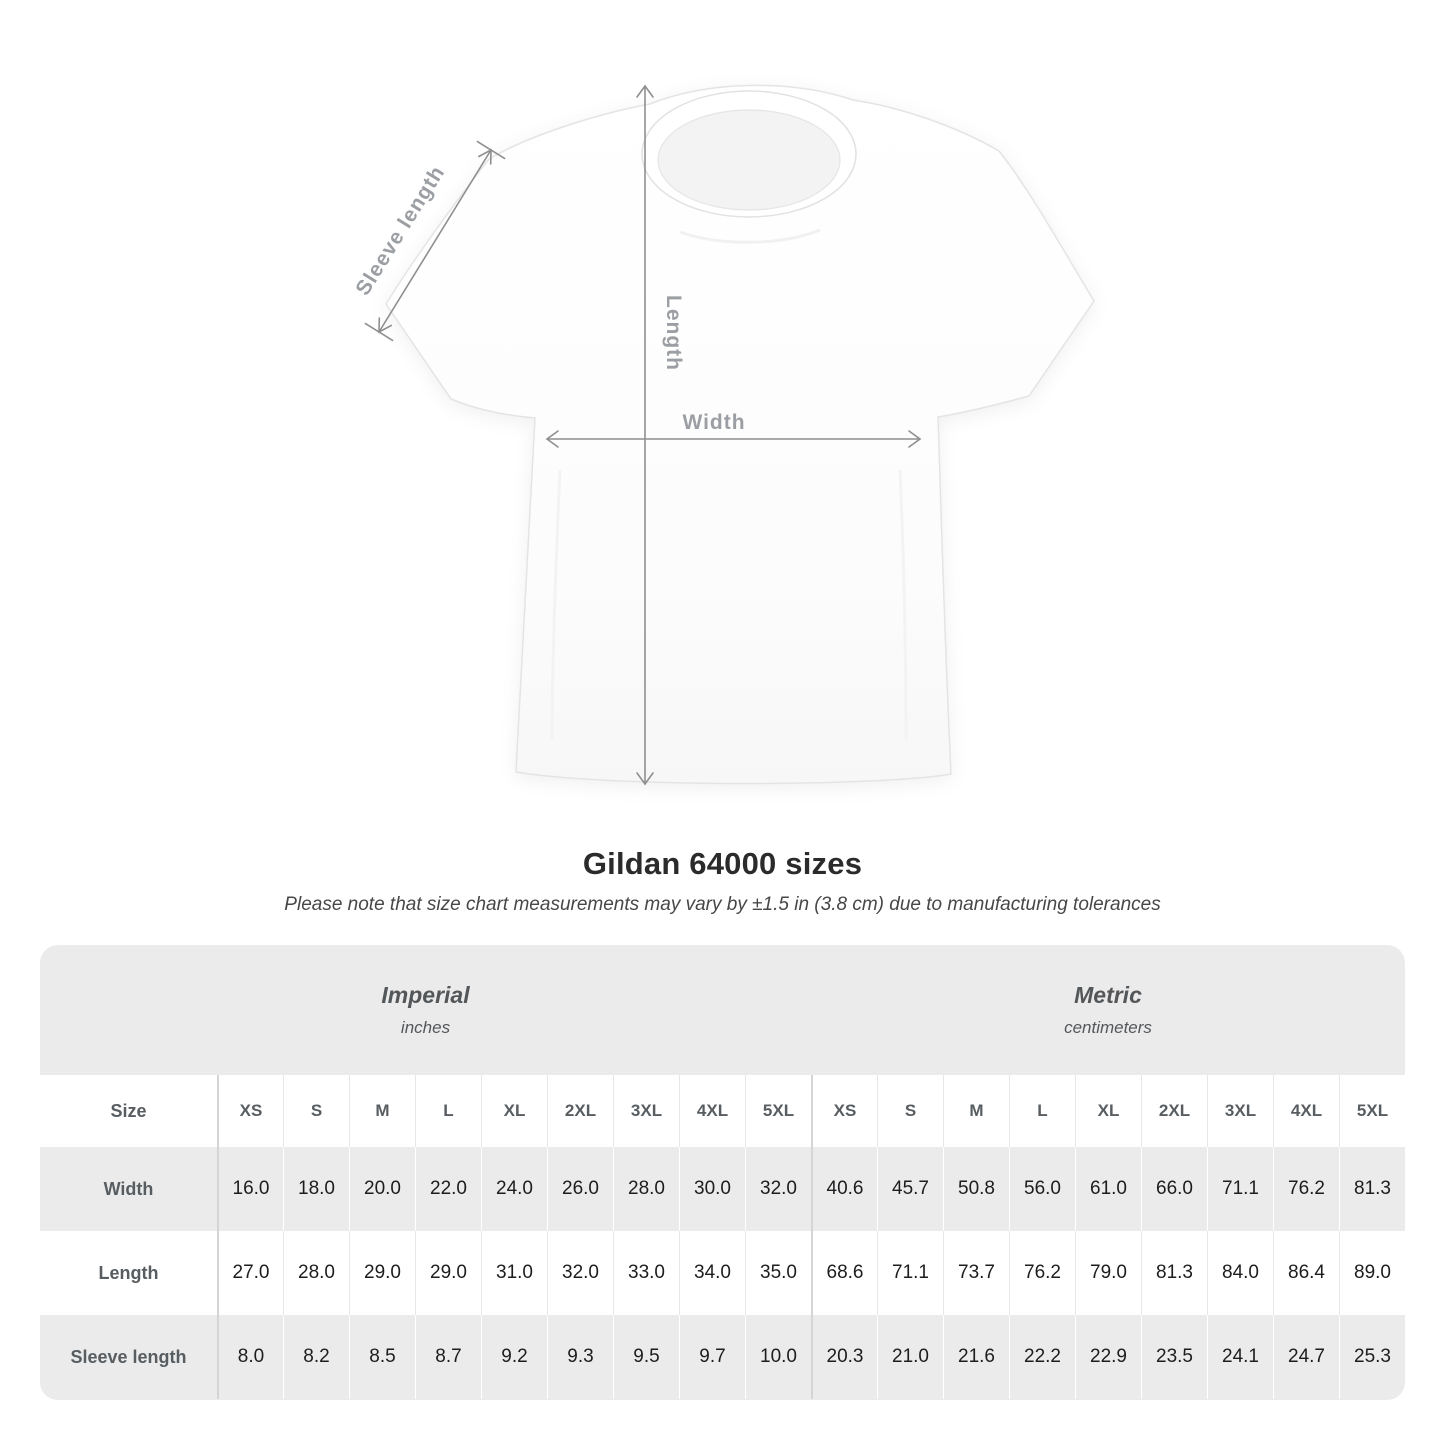 The image size is (1445, 1445). What do you see at coordinates (1372, 1273) in the screenshot?
I see `size-value-cell: 89.0` at bounding box center [1372, 1273].